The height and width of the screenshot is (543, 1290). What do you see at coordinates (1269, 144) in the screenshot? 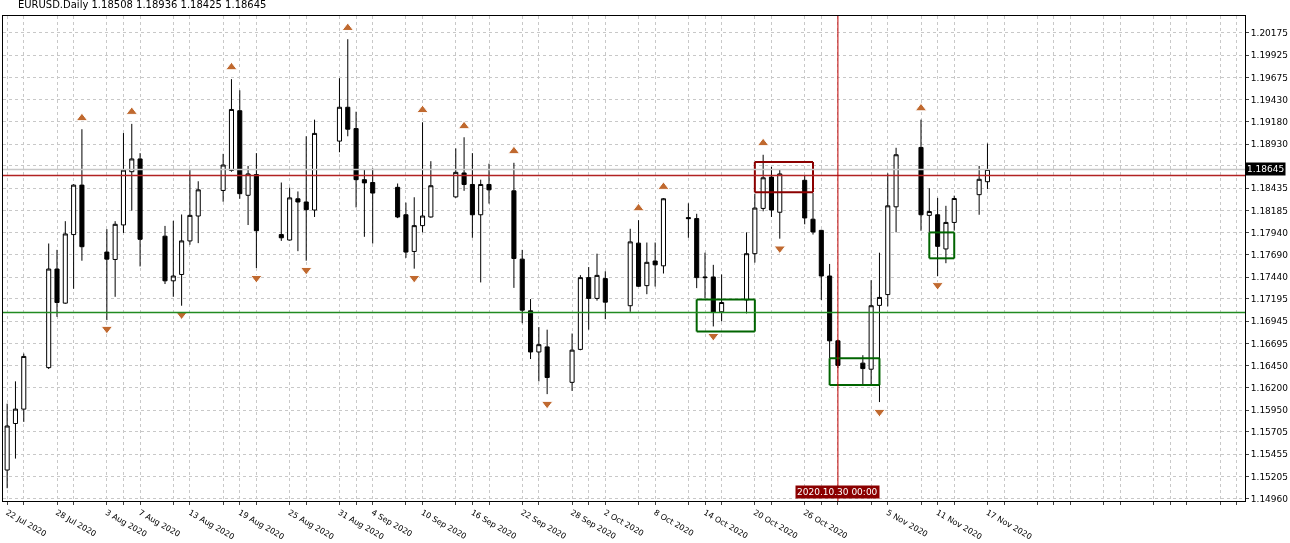
I see `y-tick-label: 1.18930` at bounding box center [1269, 144].